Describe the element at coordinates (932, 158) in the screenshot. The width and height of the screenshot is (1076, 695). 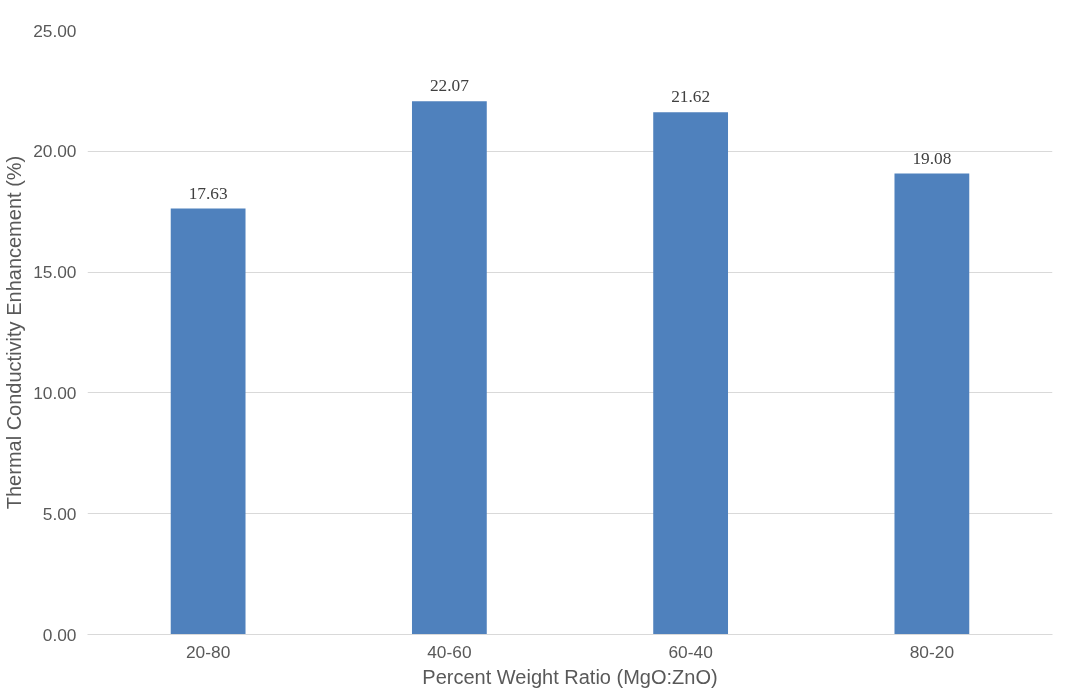
I see `data-label: 19.08` at that location.